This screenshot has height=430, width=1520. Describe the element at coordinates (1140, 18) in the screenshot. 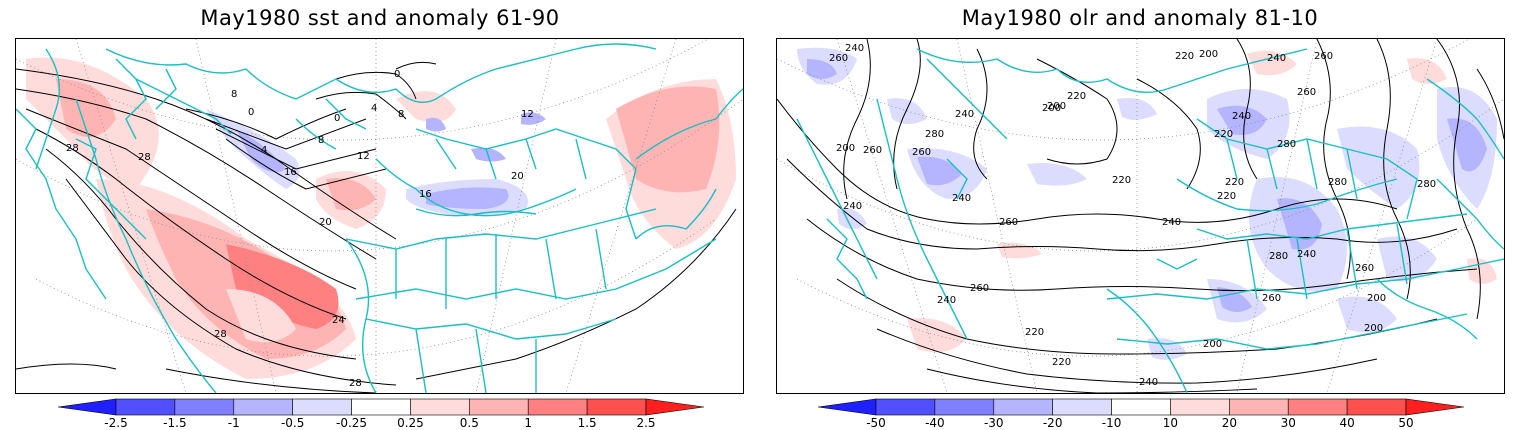

I see `olr-panel-title: May1980 olr and anomaly 81-10` at that location.